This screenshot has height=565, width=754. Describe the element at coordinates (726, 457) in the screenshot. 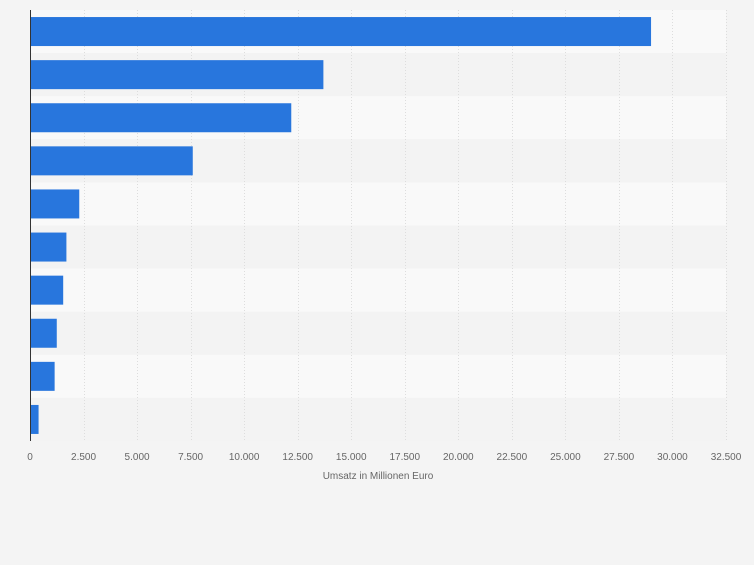

I see `x-tick-label: 32.500` at that location.